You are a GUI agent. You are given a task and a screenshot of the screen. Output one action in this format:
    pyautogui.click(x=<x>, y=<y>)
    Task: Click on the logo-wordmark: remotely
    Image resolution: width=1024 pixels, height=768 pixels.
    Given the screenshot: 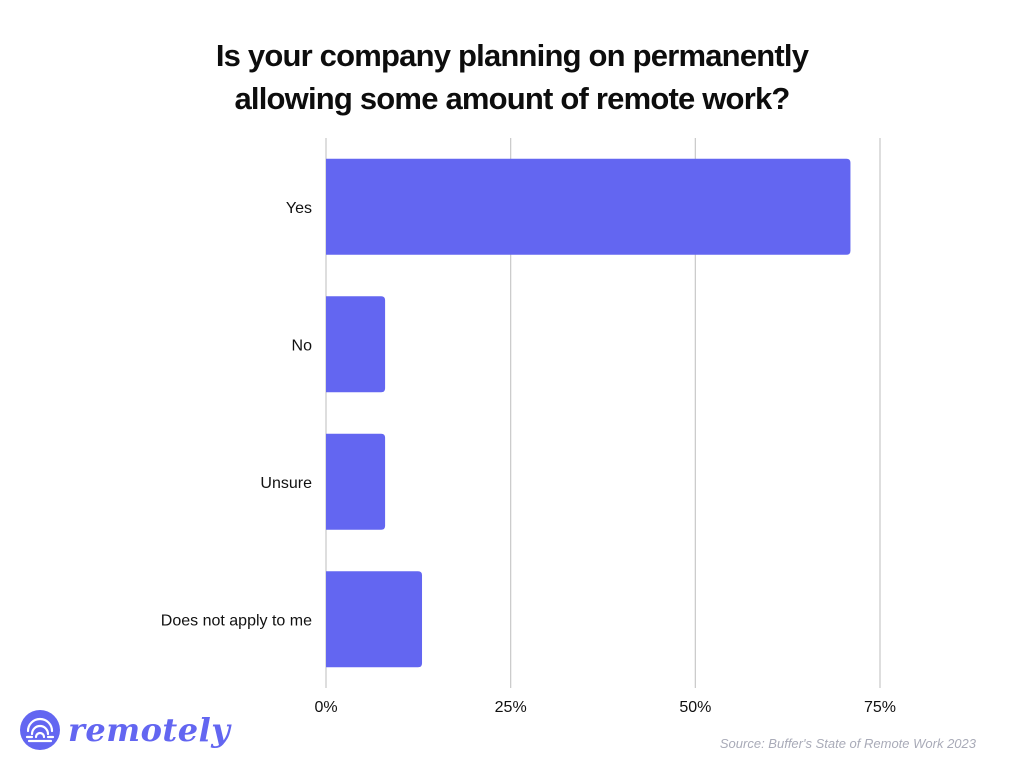 What is the action you would take?
    pyautogui.click(x=149, y=730)
    